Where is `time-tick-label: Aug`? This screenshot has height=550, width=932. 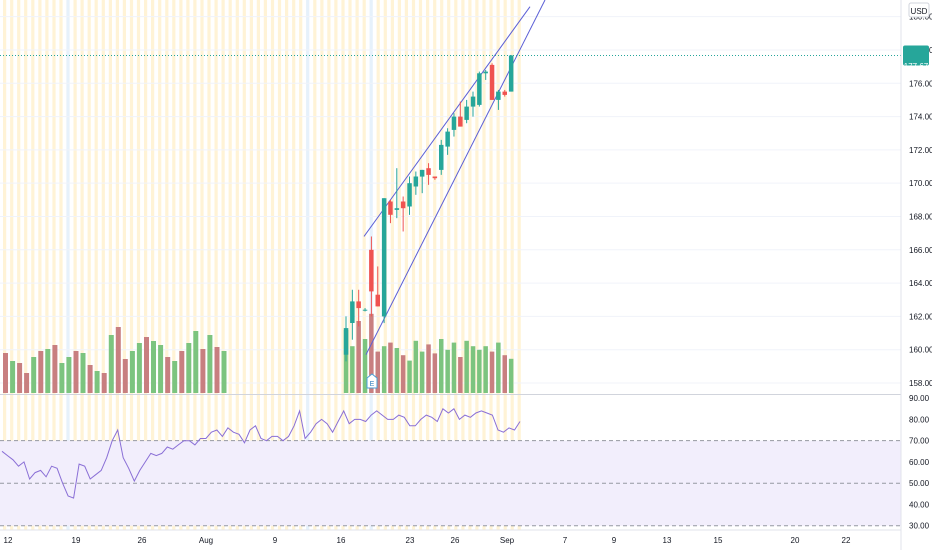
time-tick-label: Aug is located at coordinates (206, 540).